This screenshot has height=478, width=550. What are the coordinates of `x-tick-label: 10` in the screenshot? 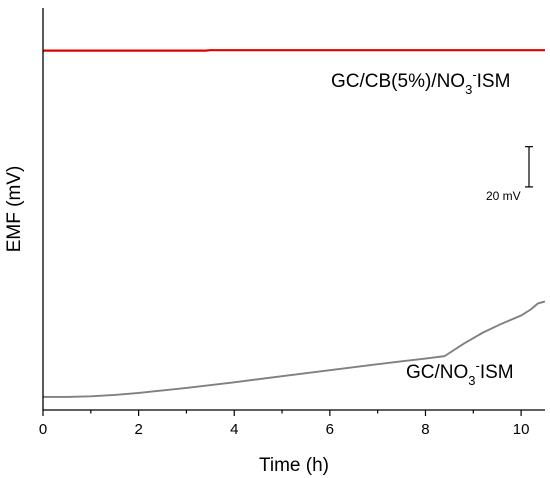 It's located at (521, 429).